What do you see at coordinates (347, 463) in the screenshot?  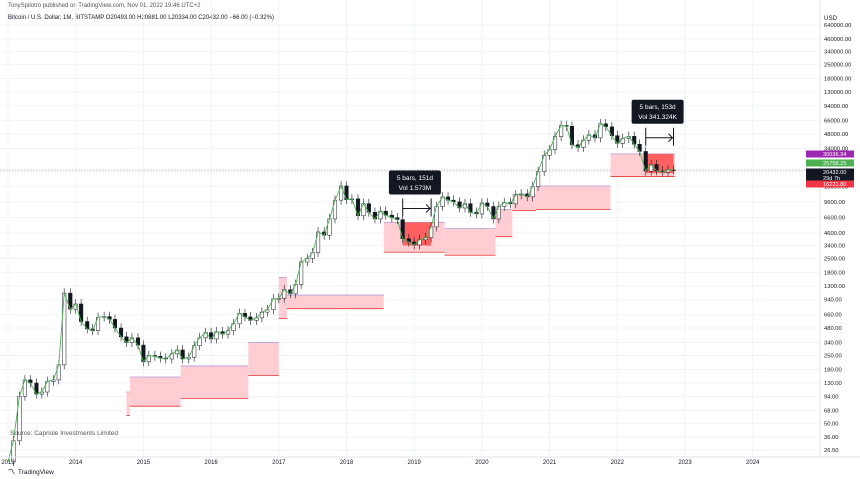 I see `x-tick-label: 2018` at bounding box center [347, 463].